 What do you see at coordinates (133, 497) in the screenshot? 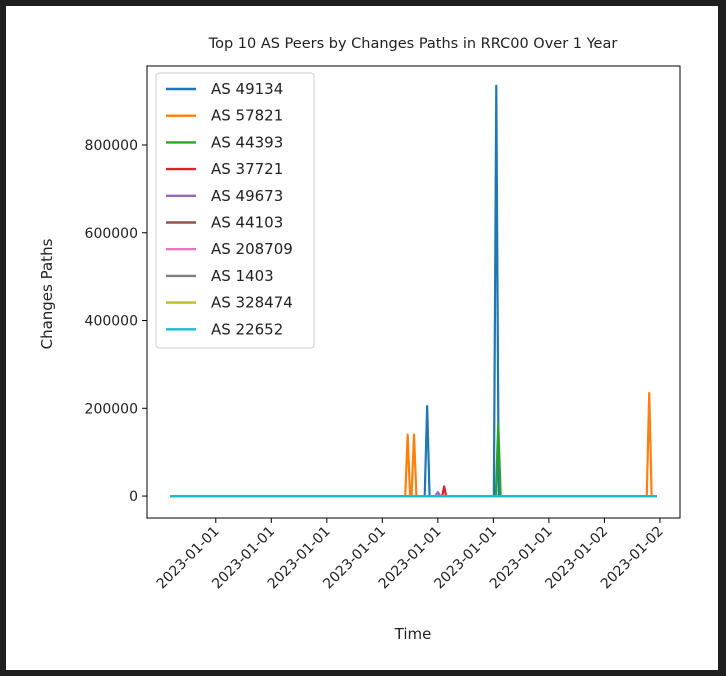
I see `y-tick-label: 0` at bounding box center [133, 497].